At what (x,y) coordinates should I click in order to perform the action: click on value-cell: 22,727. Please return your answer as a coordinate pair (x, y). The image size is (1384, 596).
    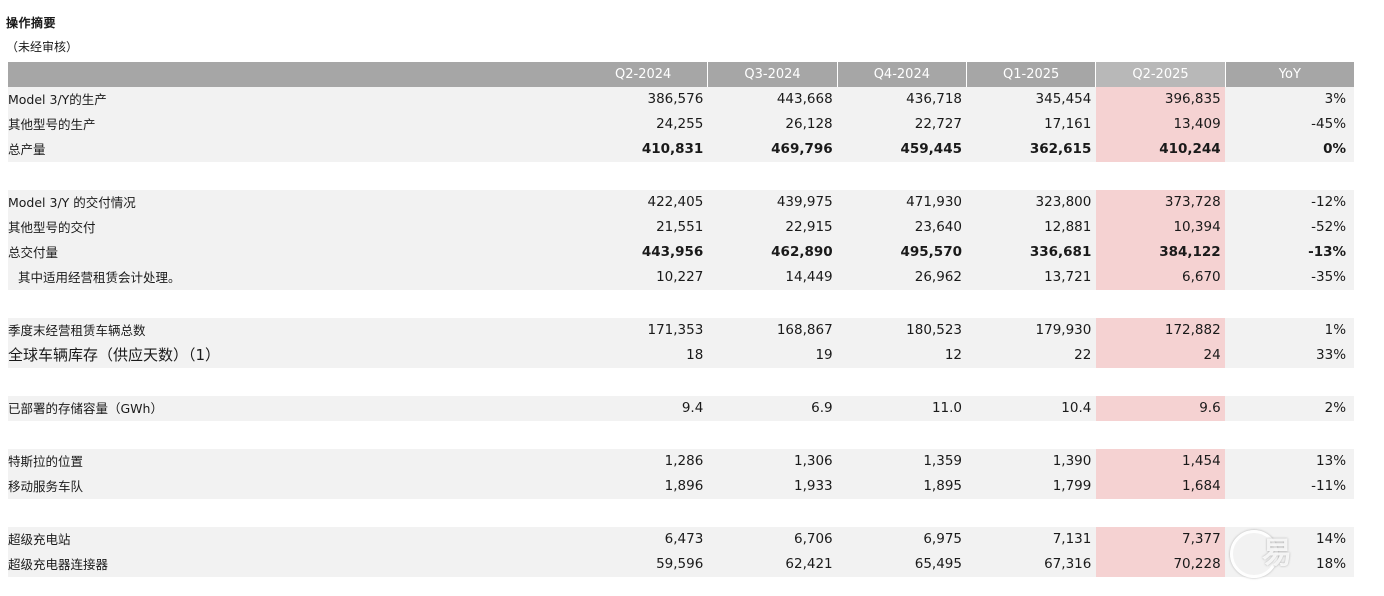
    Looking at the image, I should click on (938, 124).